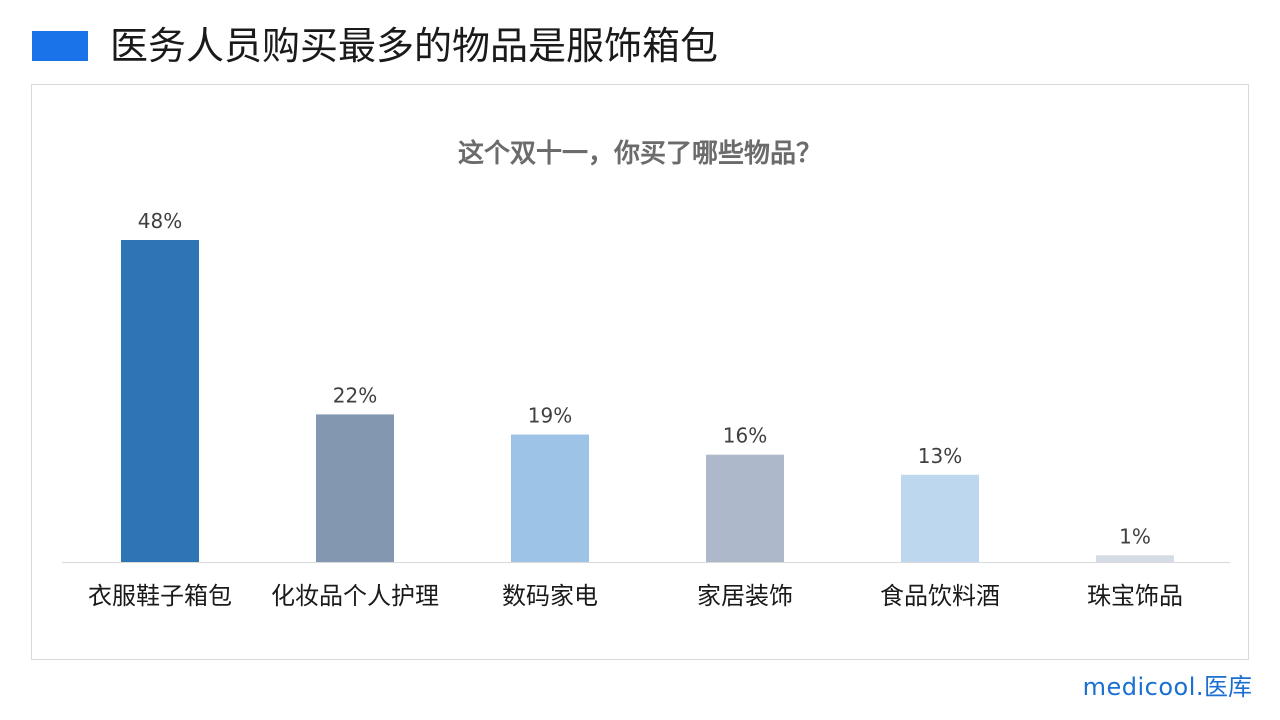  I want to click on brand-logo-chinese: 医库, so click(1228, 687).